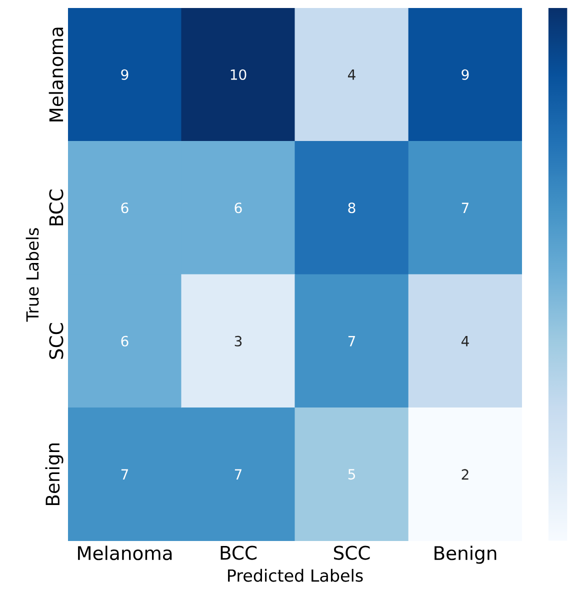 The image size is (570, 602). What do you see at coordinates (465, 474) in the screenshot?
I see `data-label: 2` at bounding box center [465, 474].